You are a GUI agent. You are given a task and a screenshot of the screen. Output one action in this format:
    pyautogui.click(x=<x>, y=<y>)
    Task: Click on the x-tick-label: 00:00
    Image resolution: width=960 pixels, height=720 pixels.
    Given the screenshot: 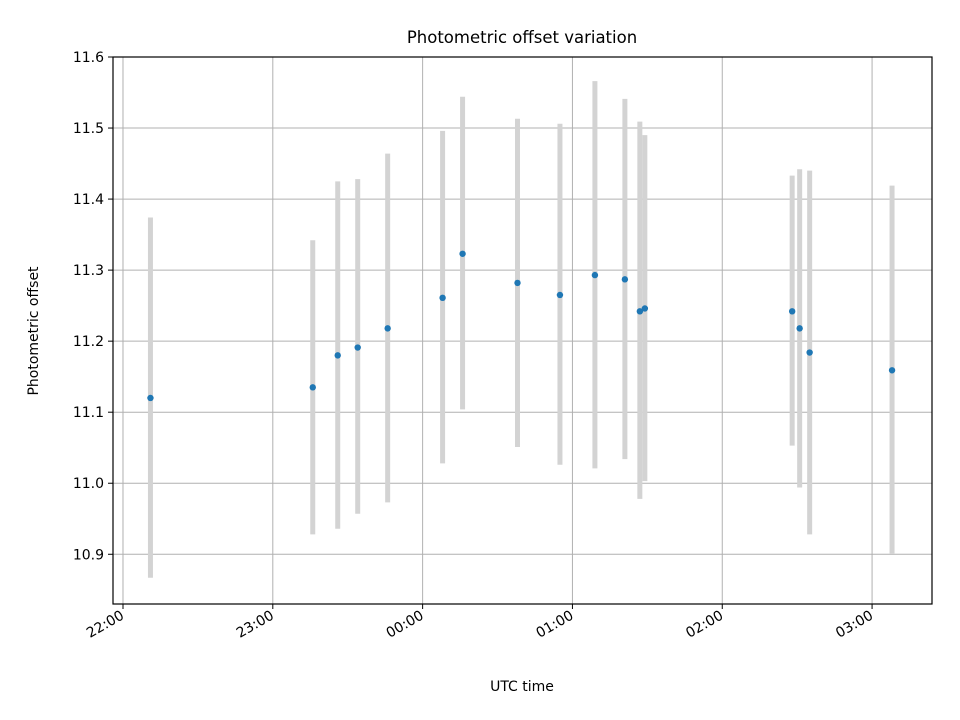 What is the action you would take?
    pyautogui.click(x=405, y=625)
    